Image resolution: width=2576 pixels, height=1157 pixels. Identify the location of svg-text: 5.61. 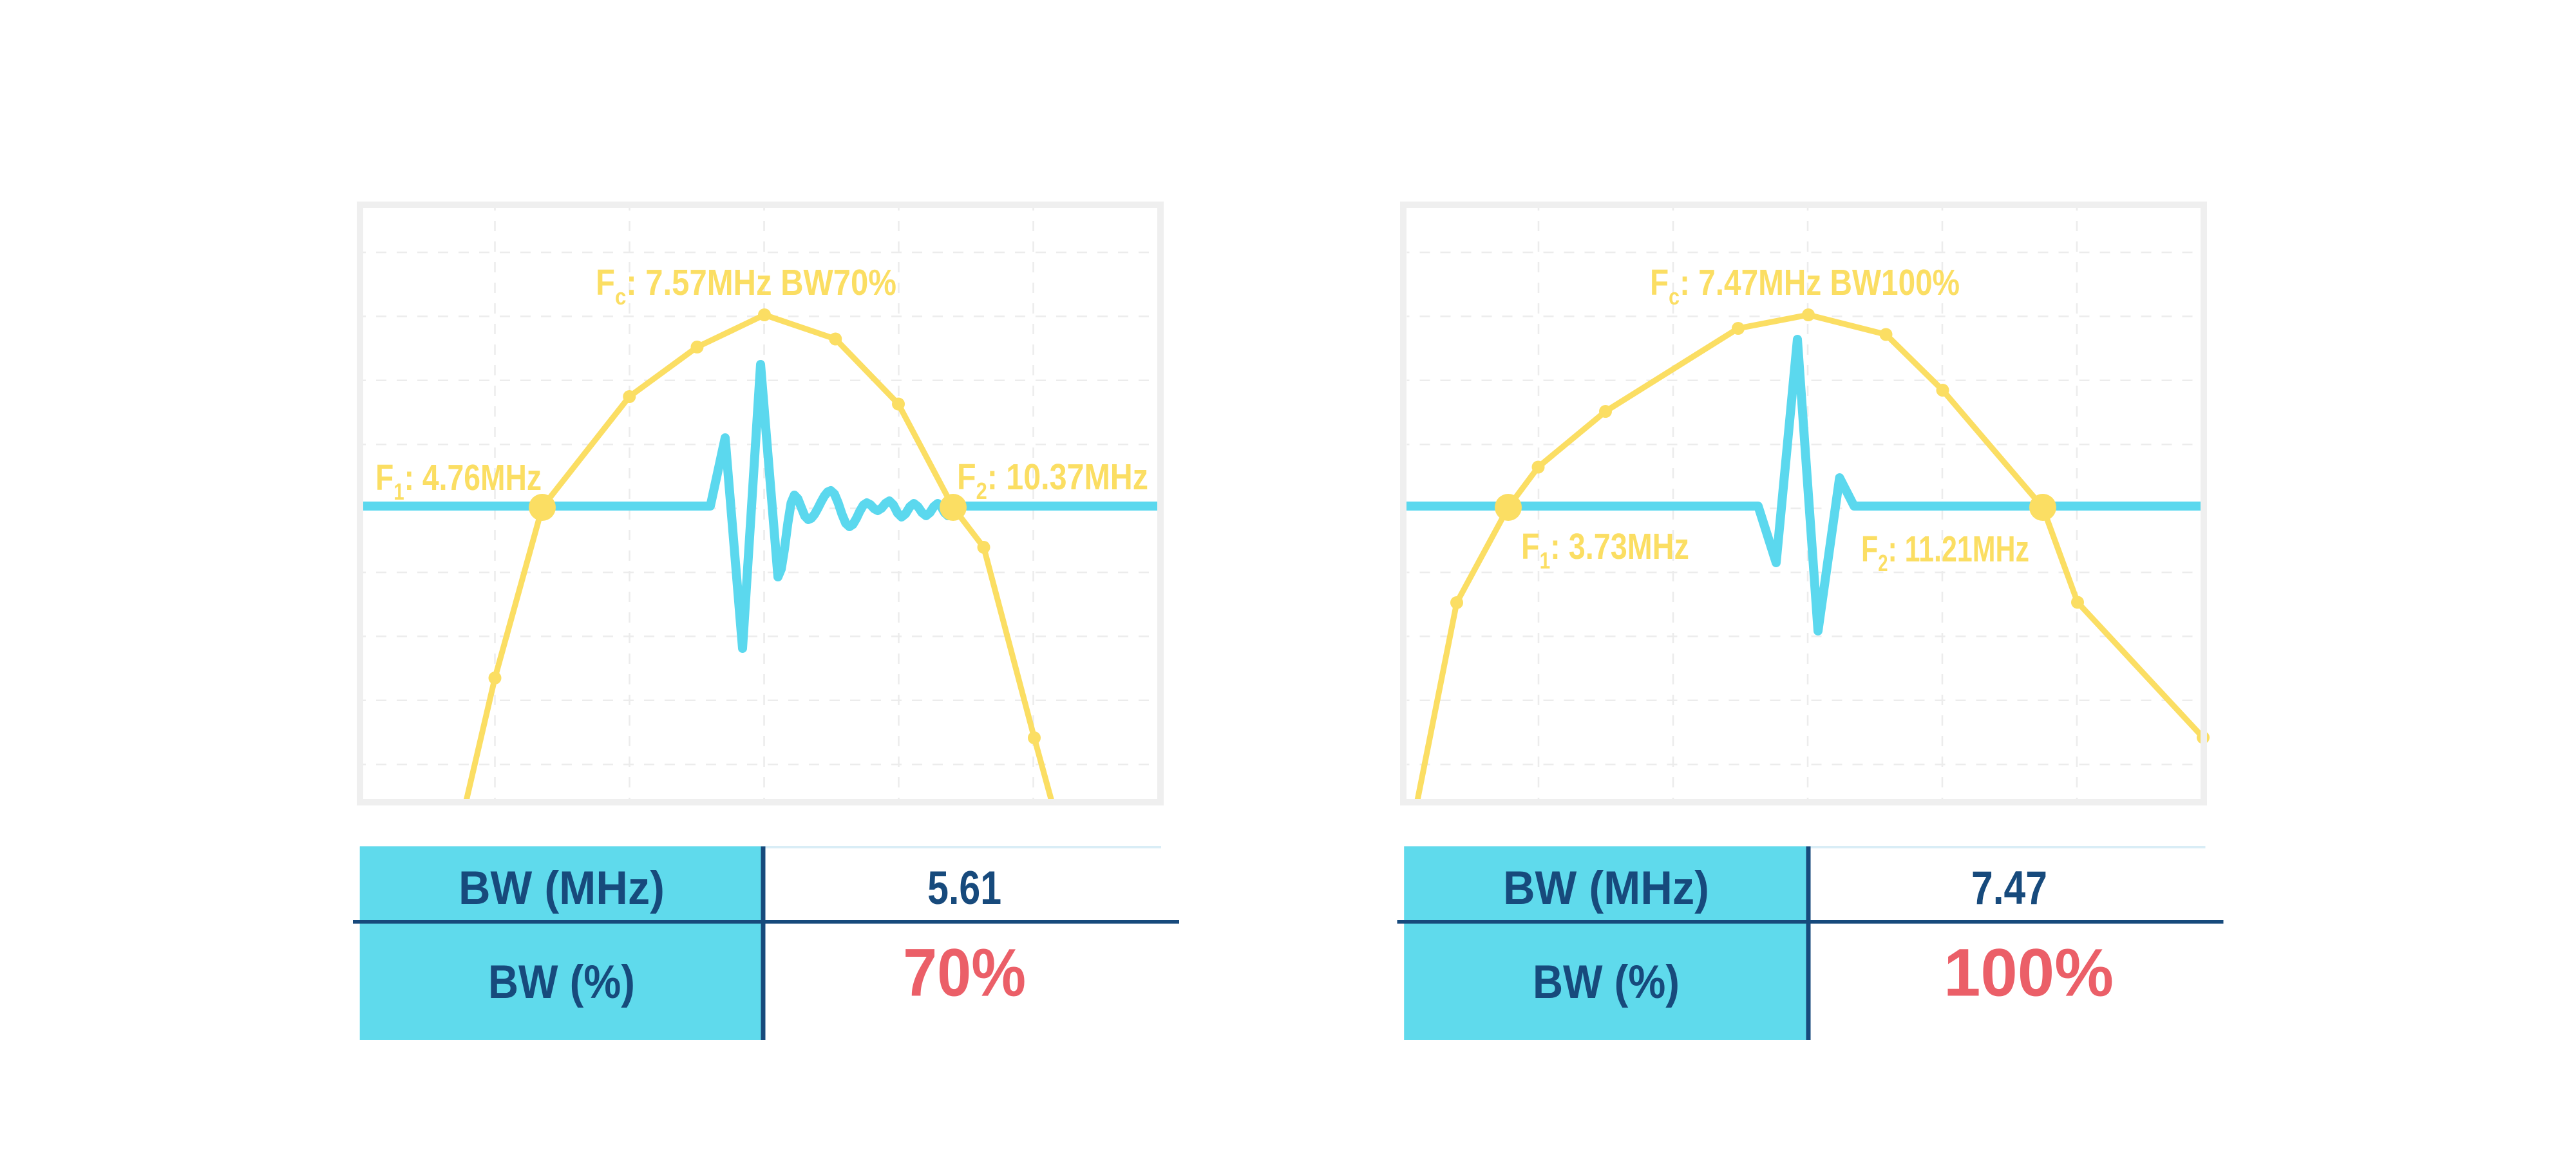
(964, 888).